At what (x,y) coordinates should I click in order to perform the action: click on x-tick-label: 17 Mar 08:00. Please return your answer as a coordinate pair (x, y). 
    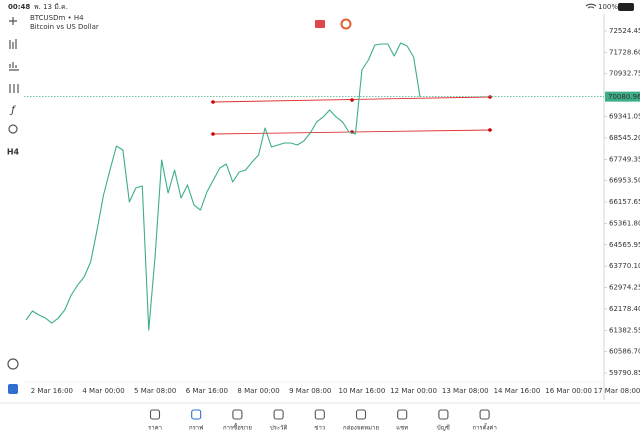
    Looking at the image, I should click on (617, 391).